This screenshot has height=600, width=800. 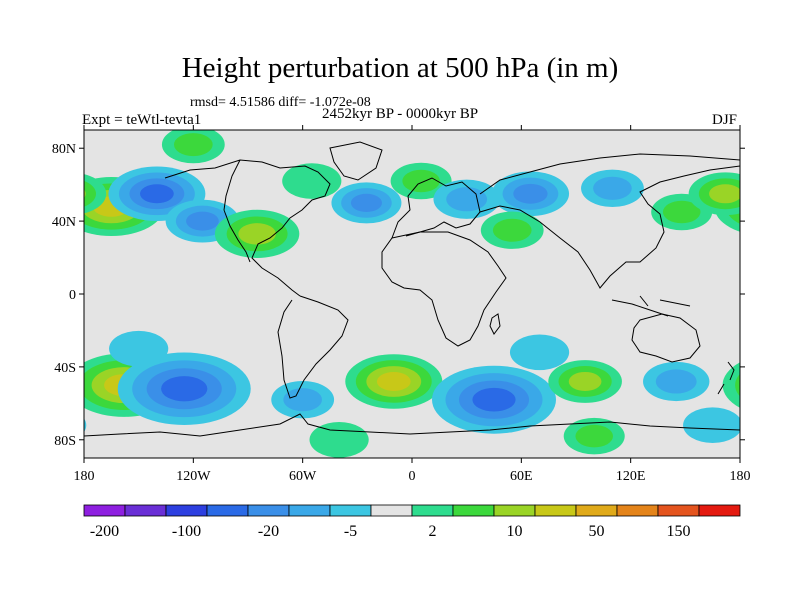 I want to click on colorbar-label: -200, so click(x=104, y=531).